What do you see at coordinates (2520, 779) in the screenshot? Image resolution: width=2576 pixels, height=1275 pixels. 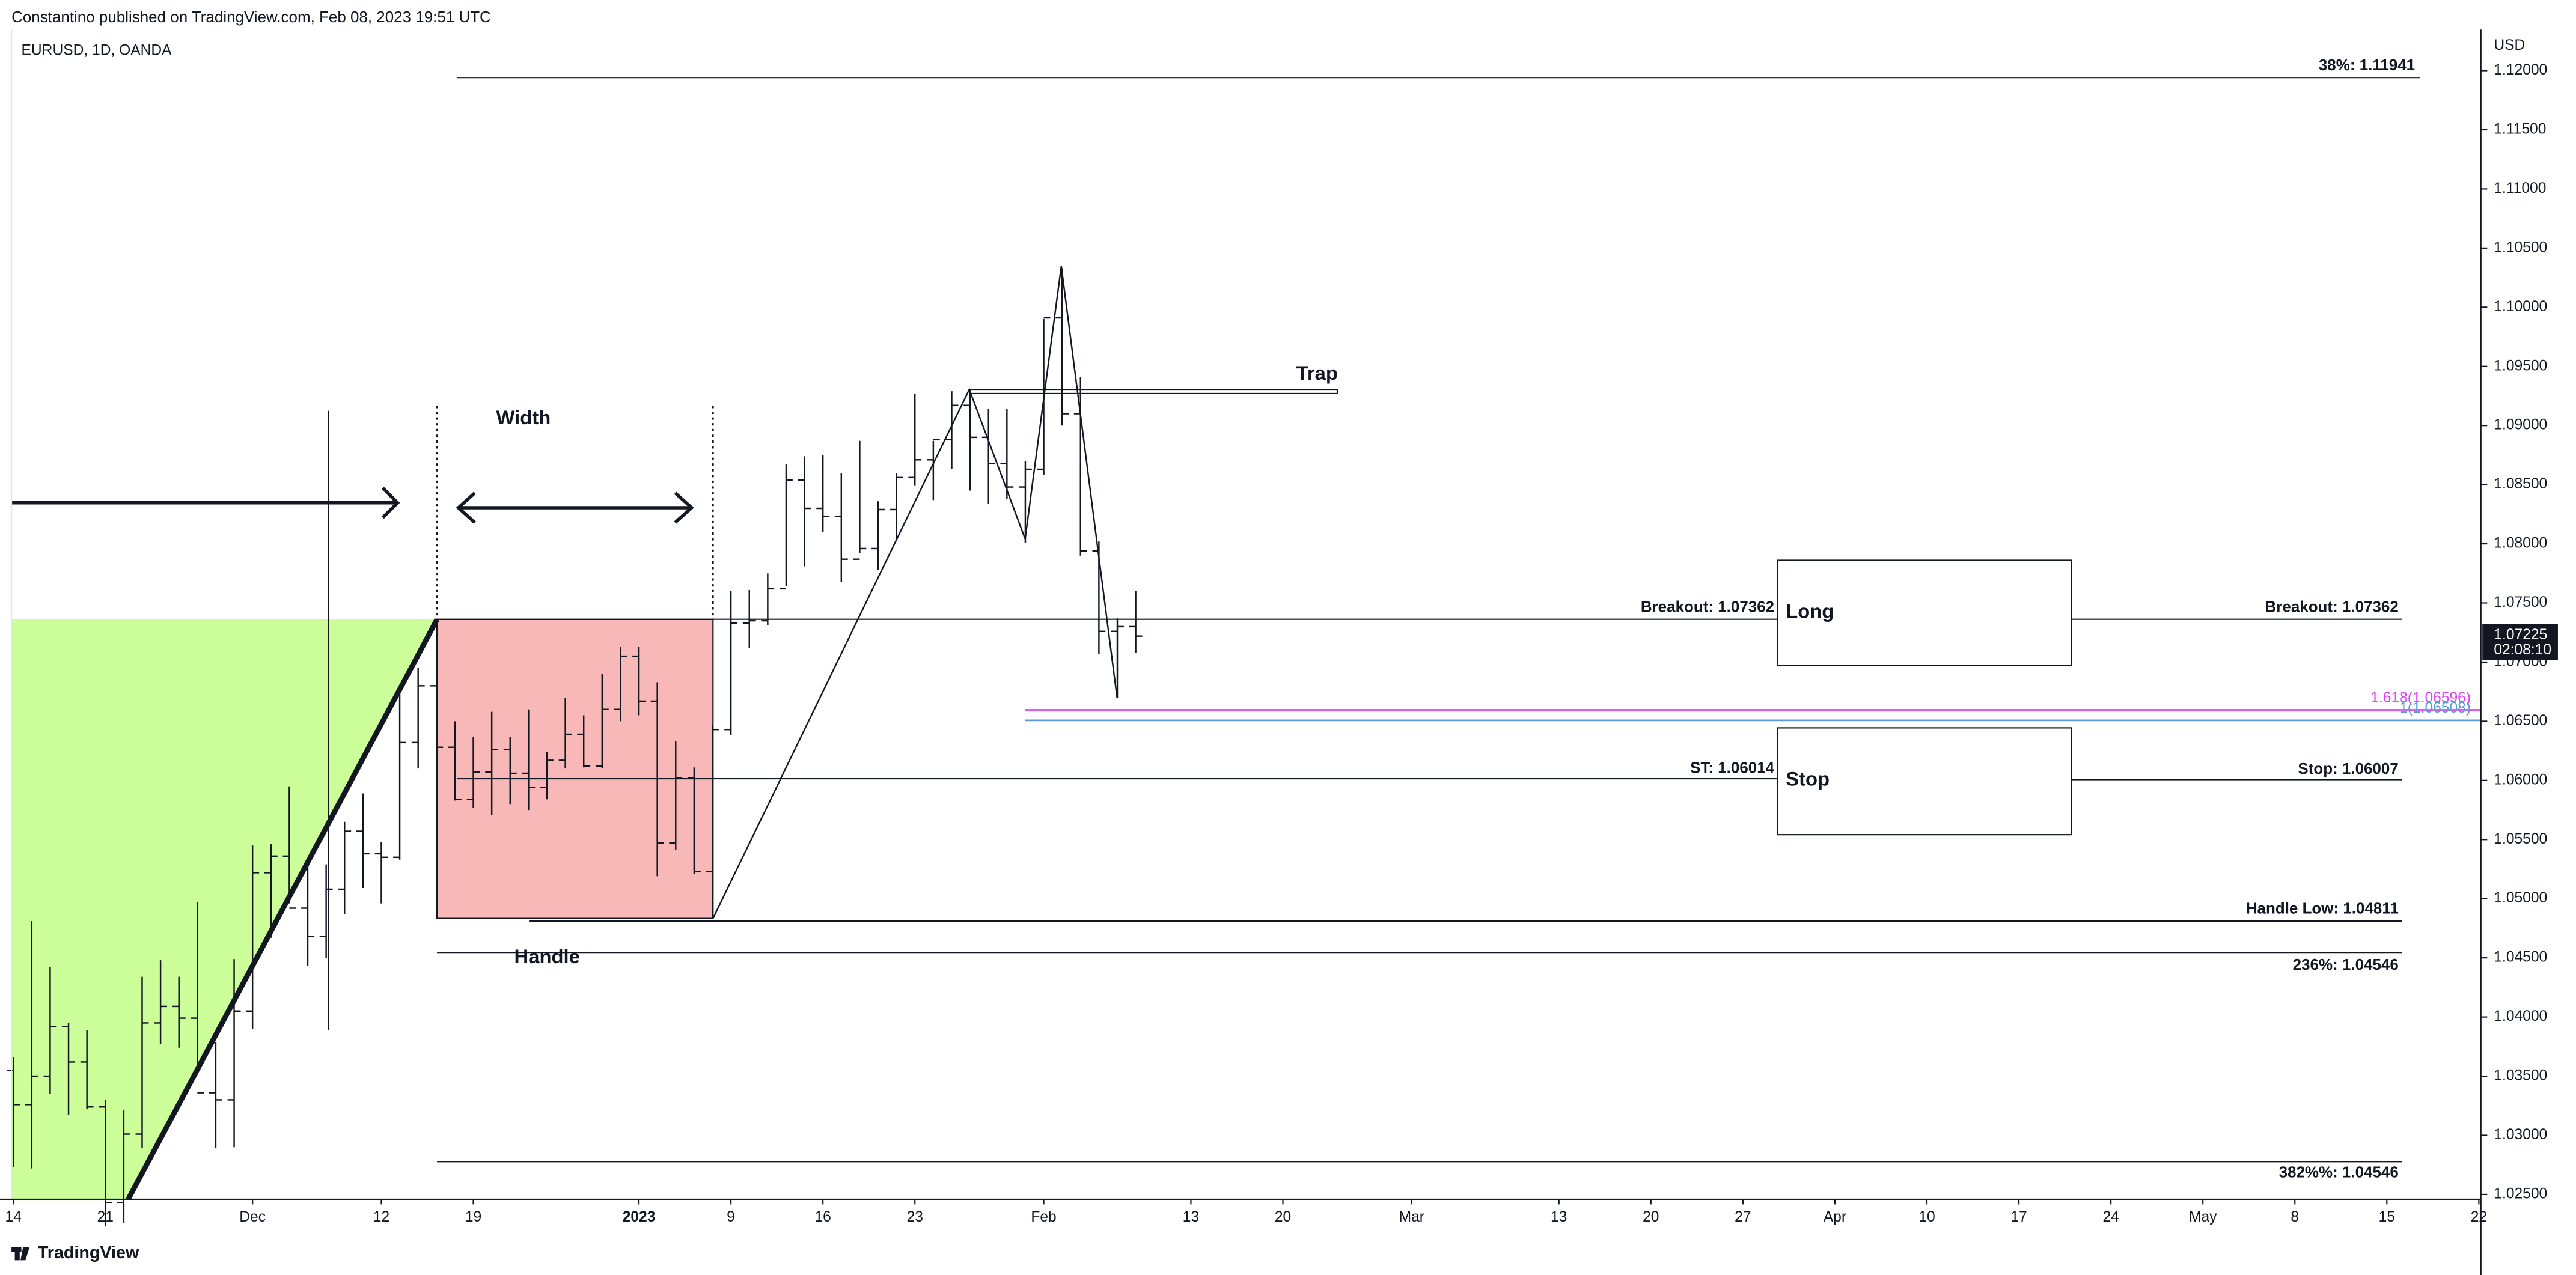 I see `y-tick-label: 1.06000` at bounding box center [2520, 779].